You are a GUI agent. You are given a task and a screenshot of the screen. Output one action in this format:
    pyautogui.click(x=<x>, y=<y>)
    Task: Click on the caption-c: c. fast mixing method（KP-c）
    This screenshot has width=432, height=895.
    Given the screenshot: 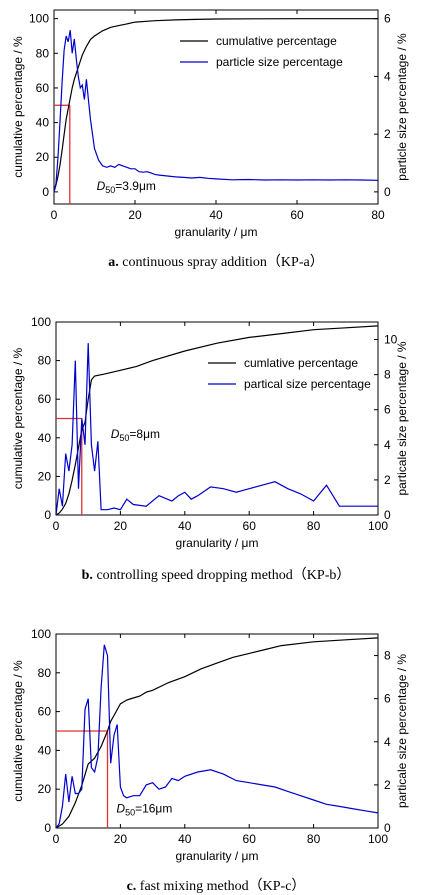 What is the action you would take?
    pyautogui.click(x=216, y=885)
    